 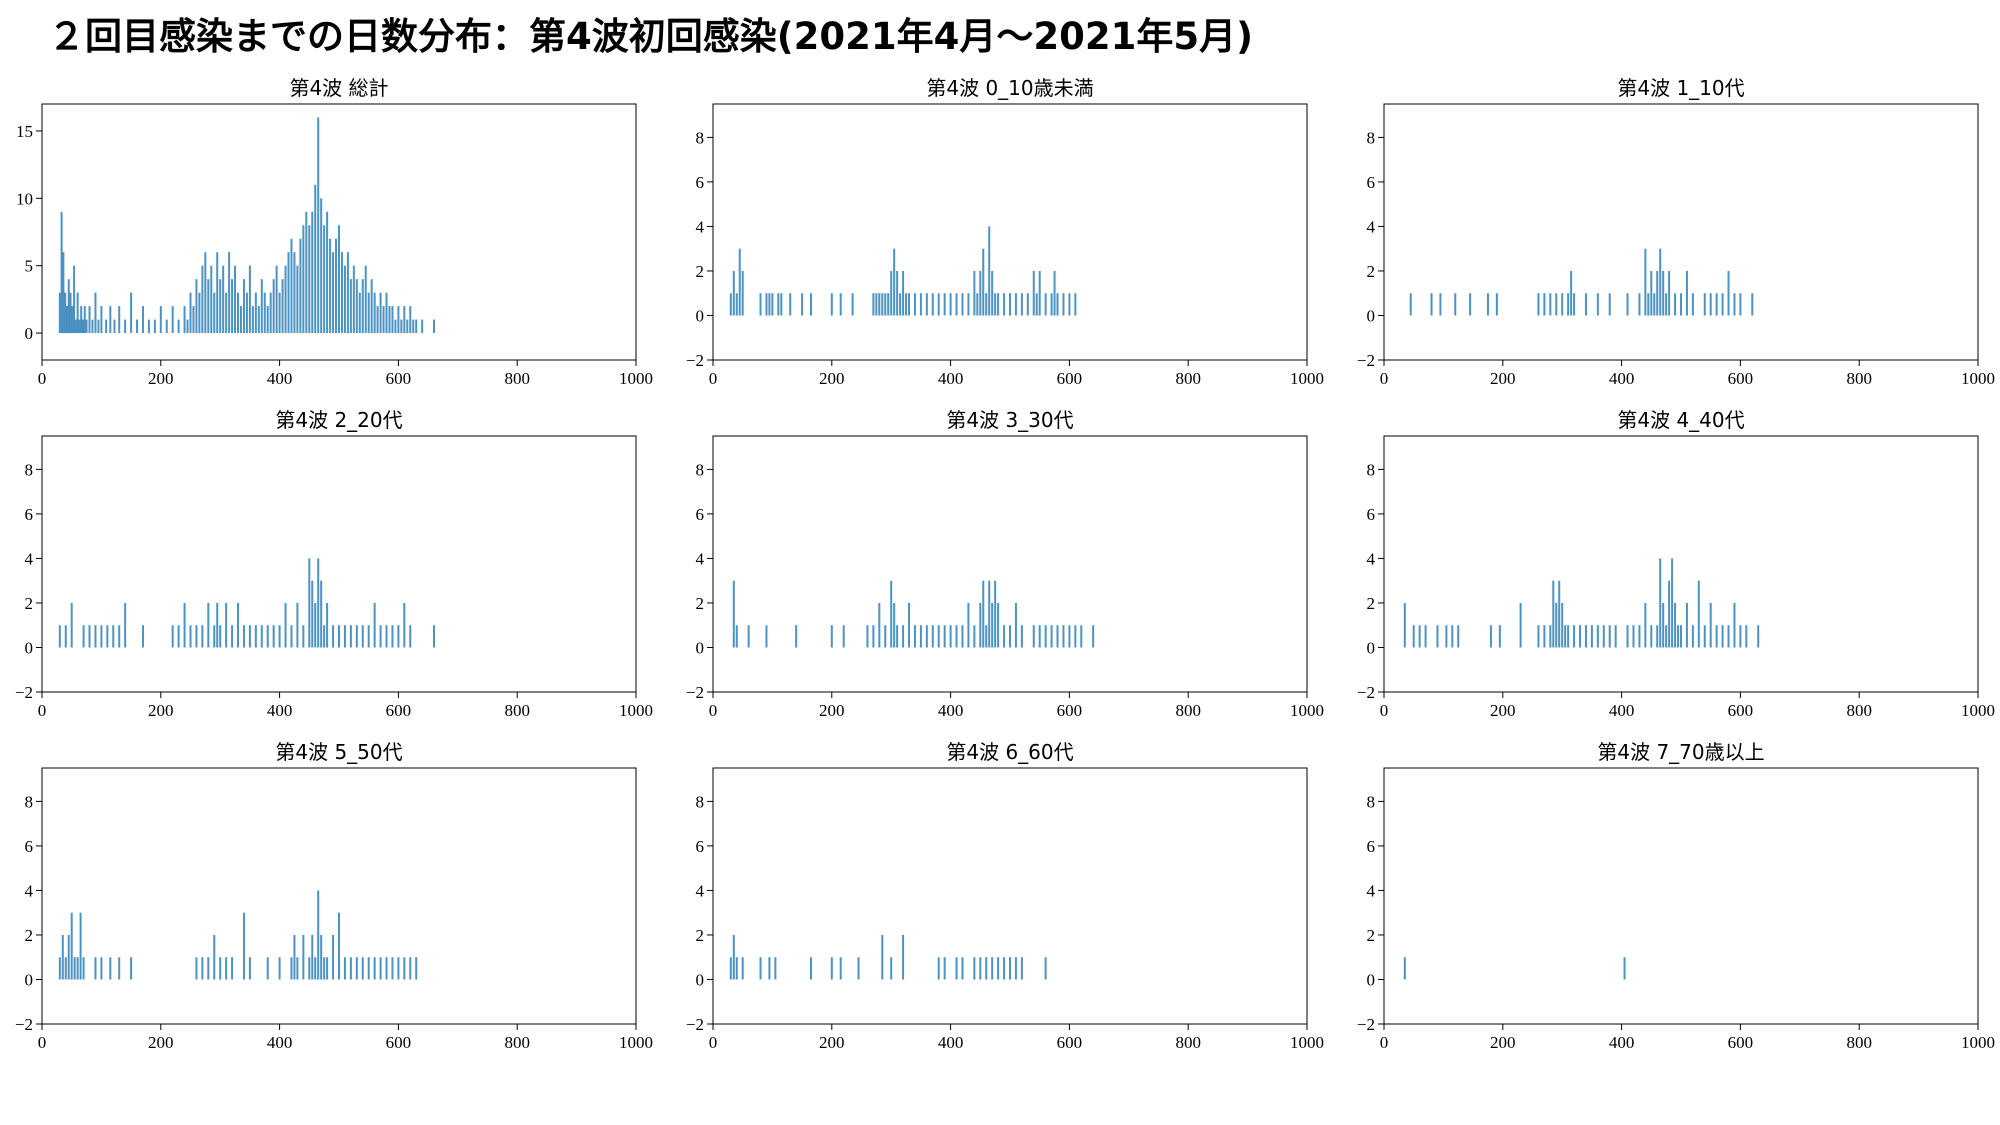 What do you see at coordinates (1005, 564) in the screenshot?
I see `subplot-5: 第4波 3_30代 0 200 400 600 800 1000 −2 0 2 4 6 8` at bounding box center [1005, 564].